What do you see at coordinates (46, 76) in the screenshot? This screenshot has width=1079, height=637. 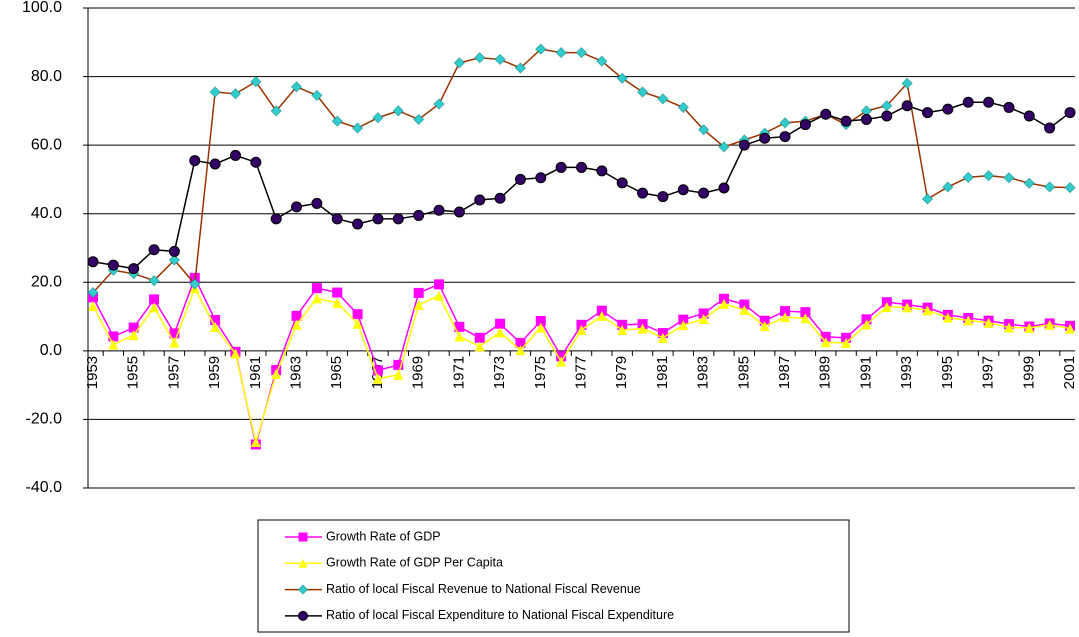 I see `y-tick-label: 80.0` at bounding box center [46, 76].